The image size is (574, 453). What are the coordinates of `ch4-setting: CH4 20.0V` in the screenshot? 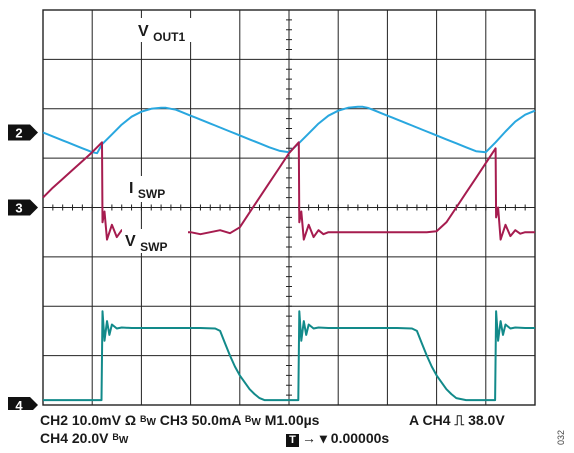 It's located at (76, 438).